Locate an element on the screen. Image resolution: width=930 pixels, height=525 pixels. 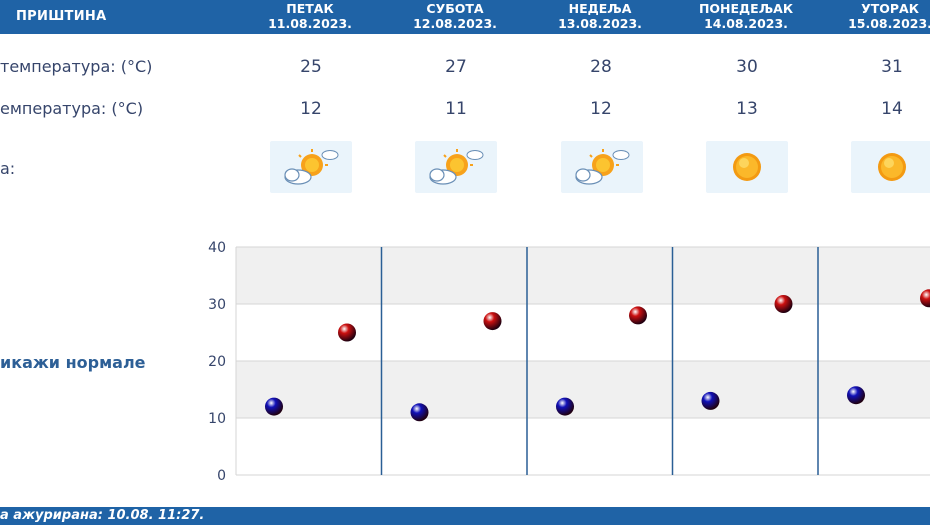
max-temp-value: 31 is located at coordinates (892, 67).